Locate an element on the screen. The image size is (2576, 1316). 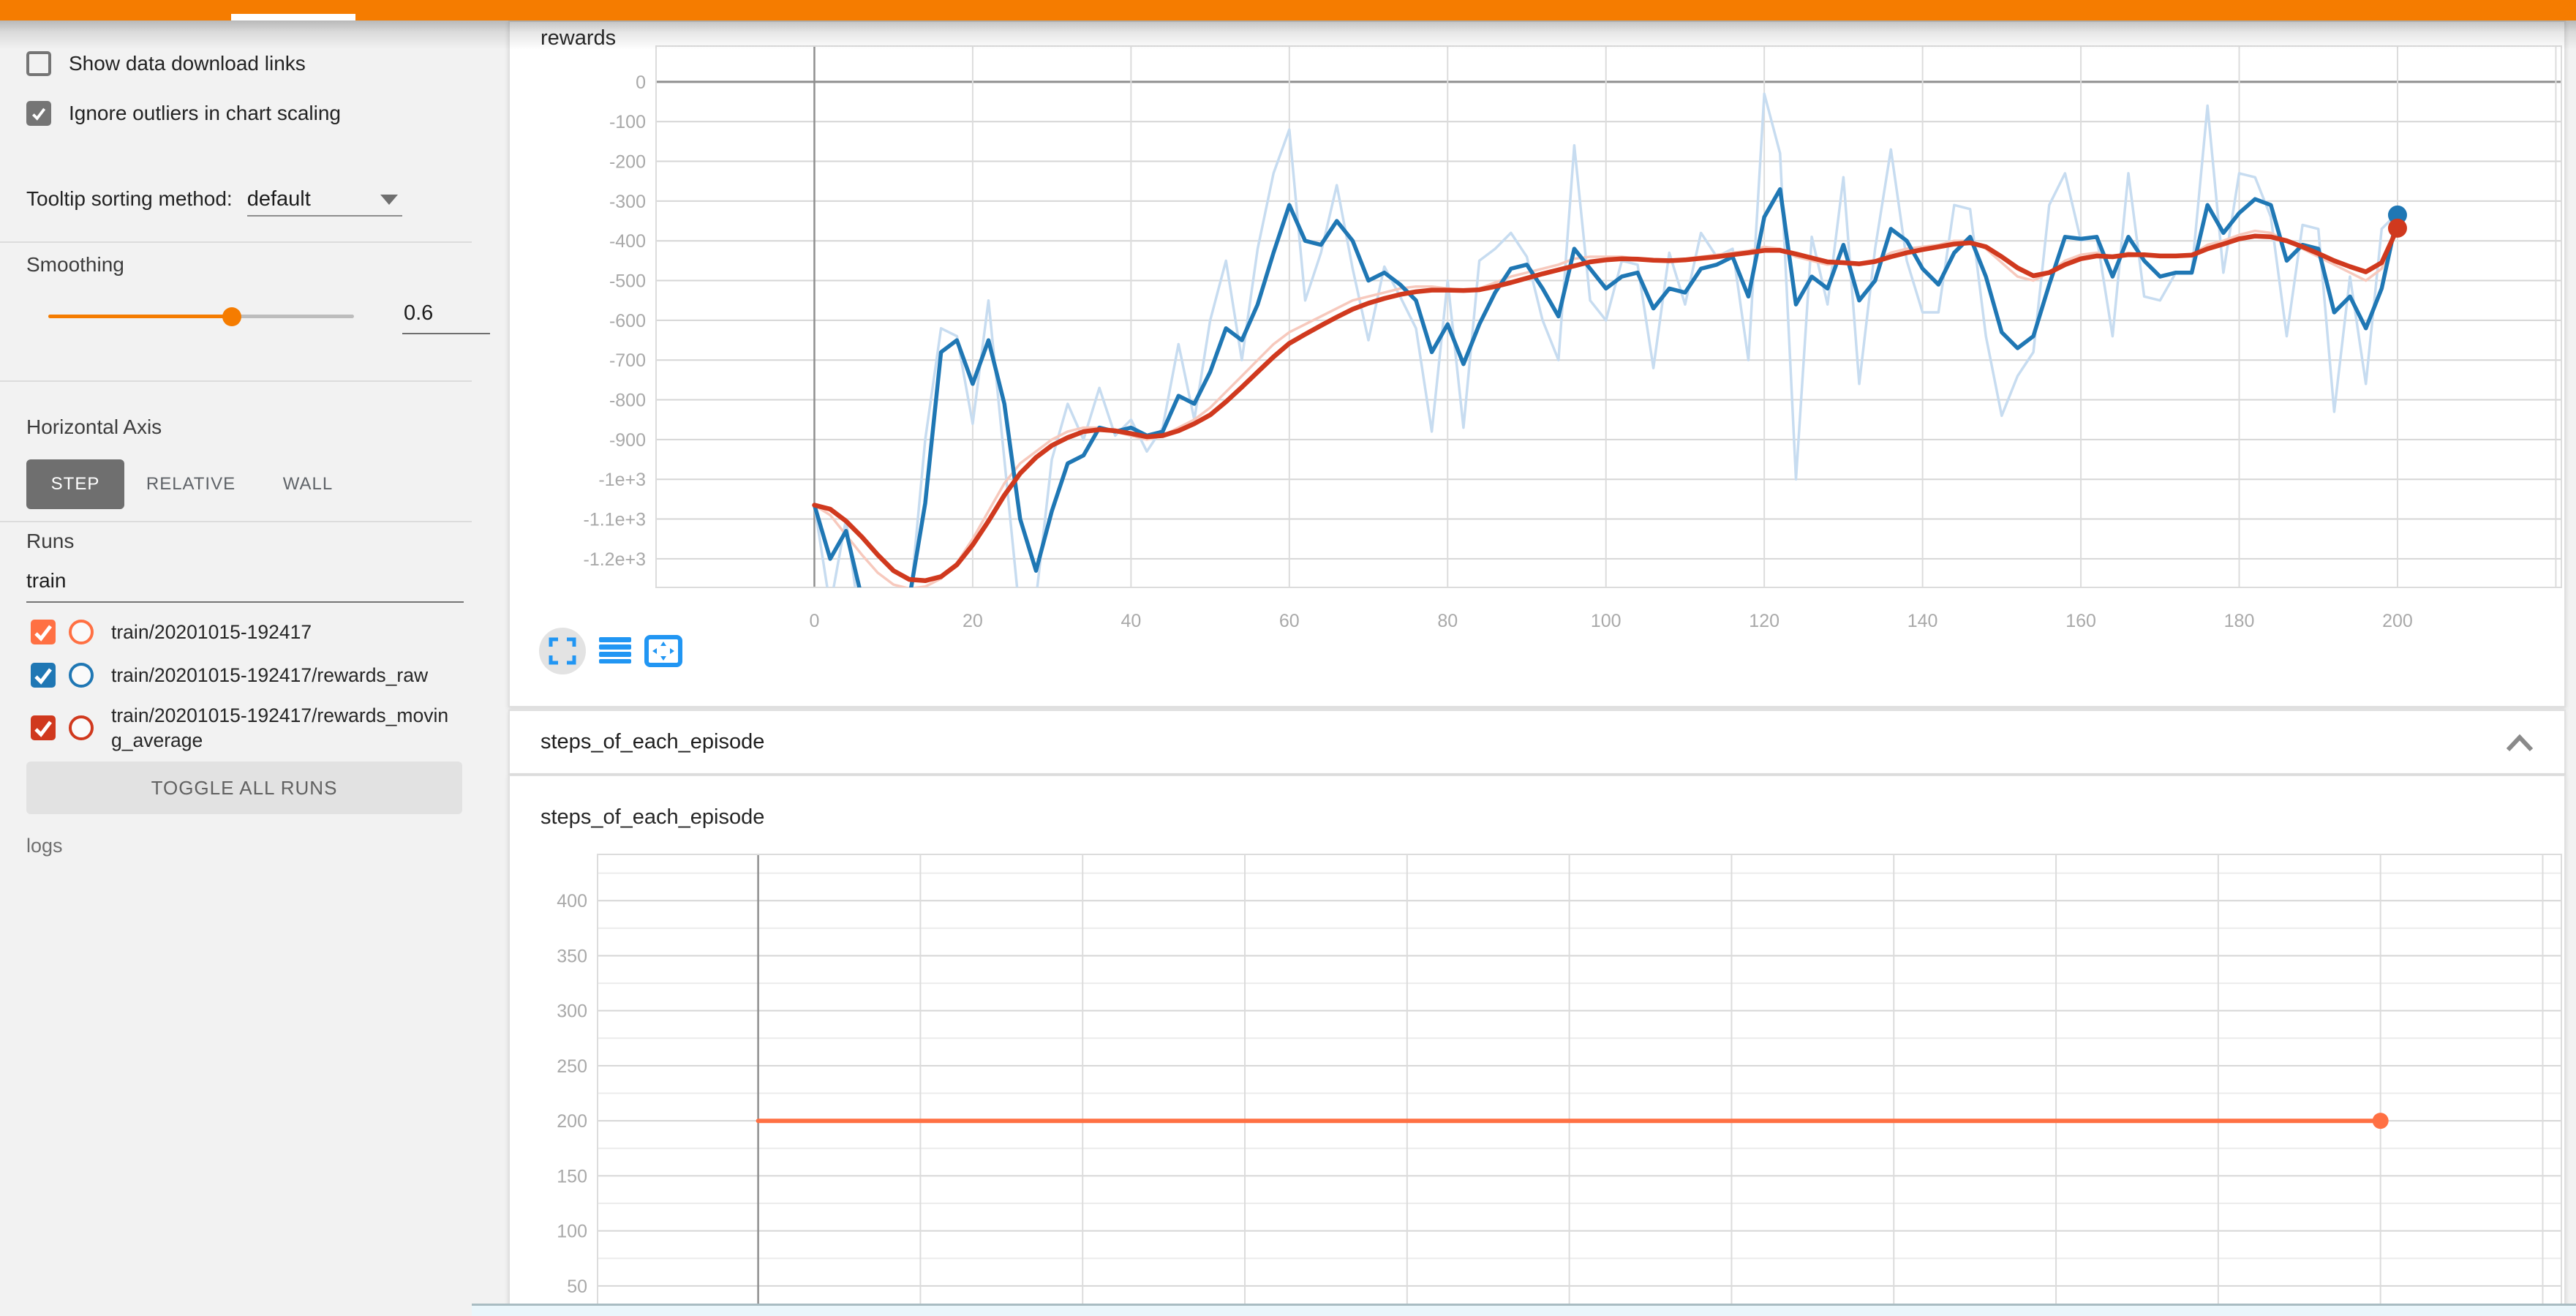
app-header-bar is located at coordinates (1288, 10).